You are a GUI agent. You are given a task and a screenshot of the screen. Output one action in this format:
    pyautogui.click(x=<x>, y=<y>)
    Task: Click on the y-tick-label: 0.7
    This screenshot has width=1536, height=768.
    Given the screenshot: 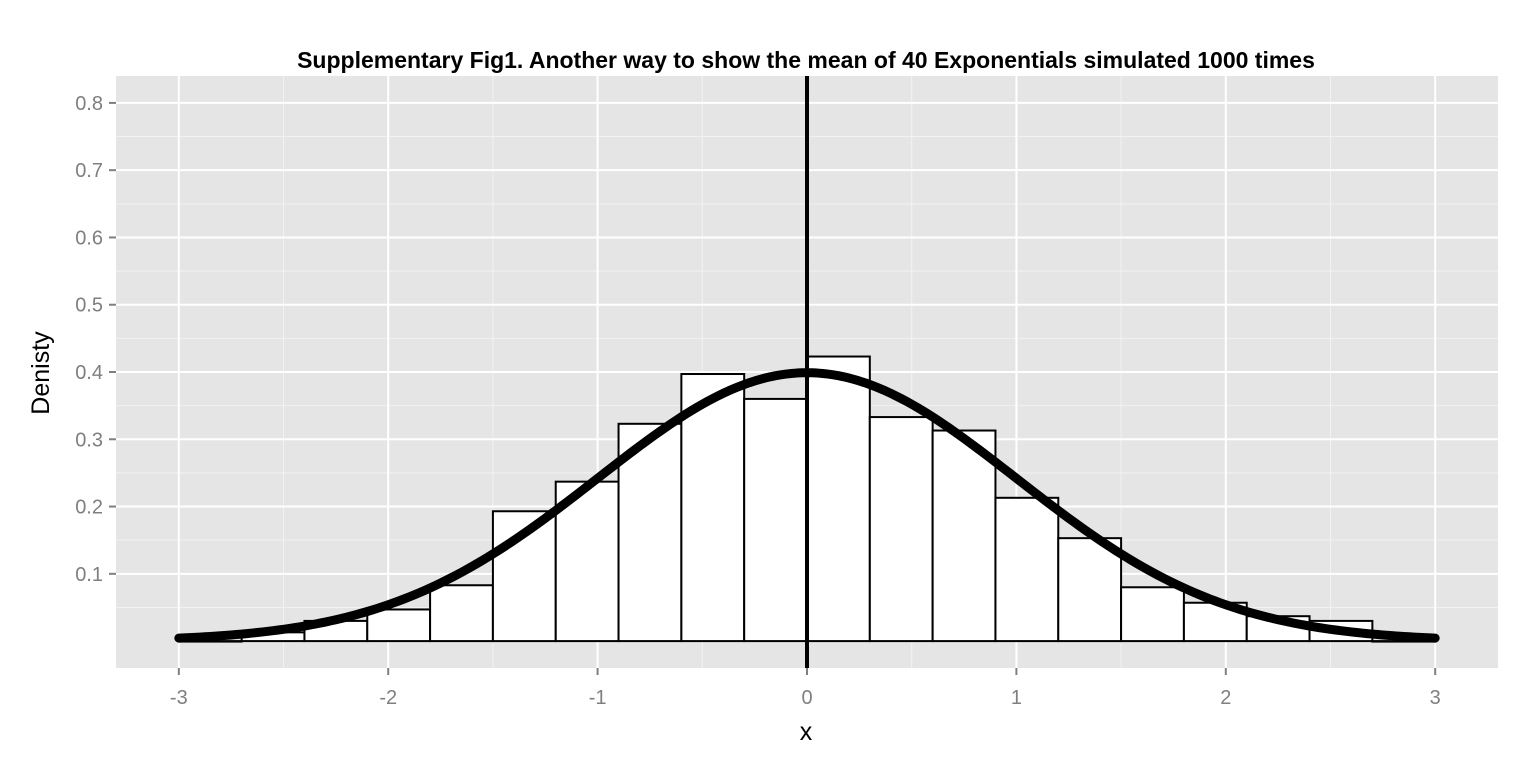 What is the action you would take?
    pyautogui.click(x=89, y=171)
    